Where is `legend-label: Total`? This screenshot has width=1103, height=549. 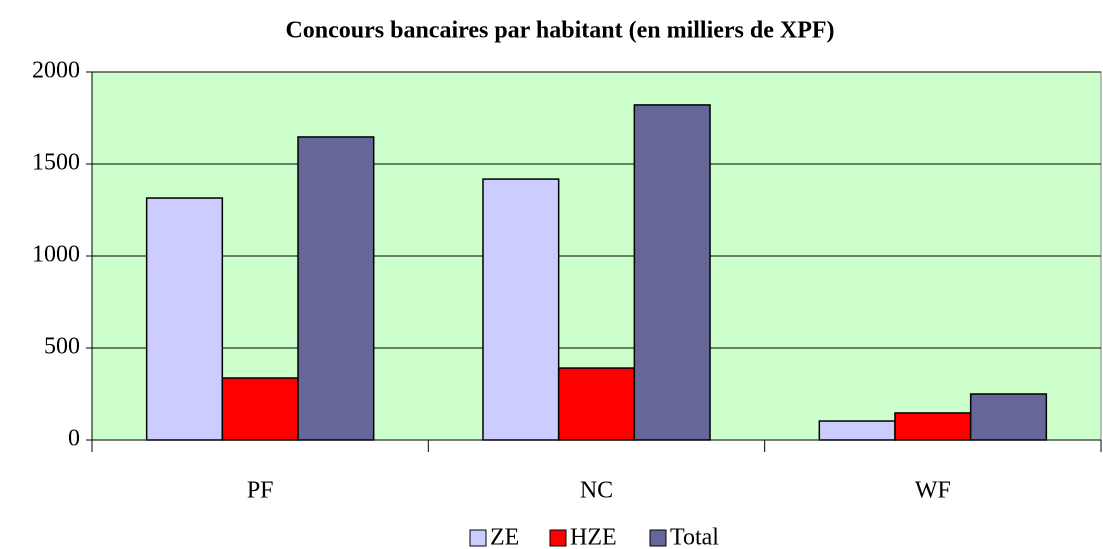
legend-label: Total is located at coordinates (694, 537).